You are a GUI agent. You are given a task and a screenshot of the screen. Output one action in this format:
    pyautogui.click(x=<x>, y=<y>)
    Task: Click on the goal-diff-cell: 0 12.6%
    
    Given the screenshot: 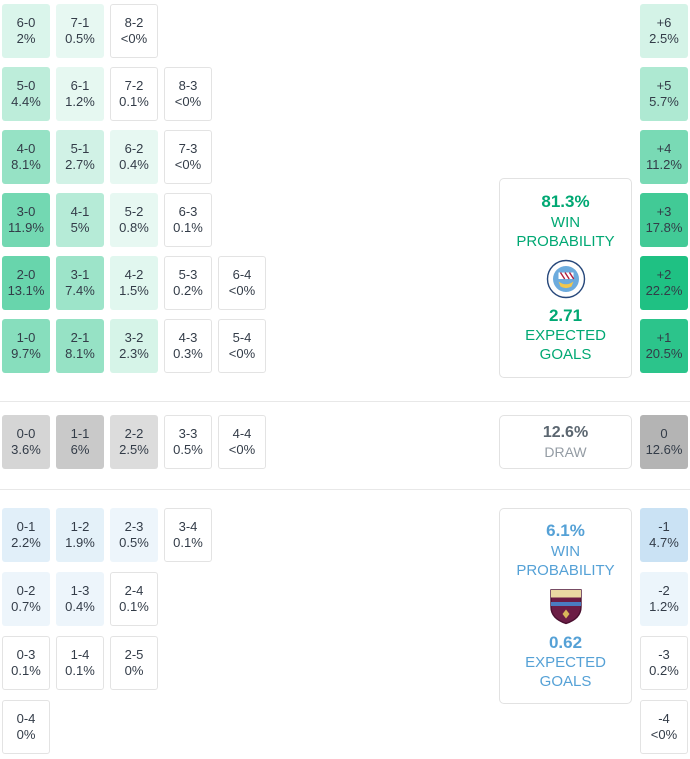 What is the action you would take?
    pyautogui.click(x=664, y=442)
    